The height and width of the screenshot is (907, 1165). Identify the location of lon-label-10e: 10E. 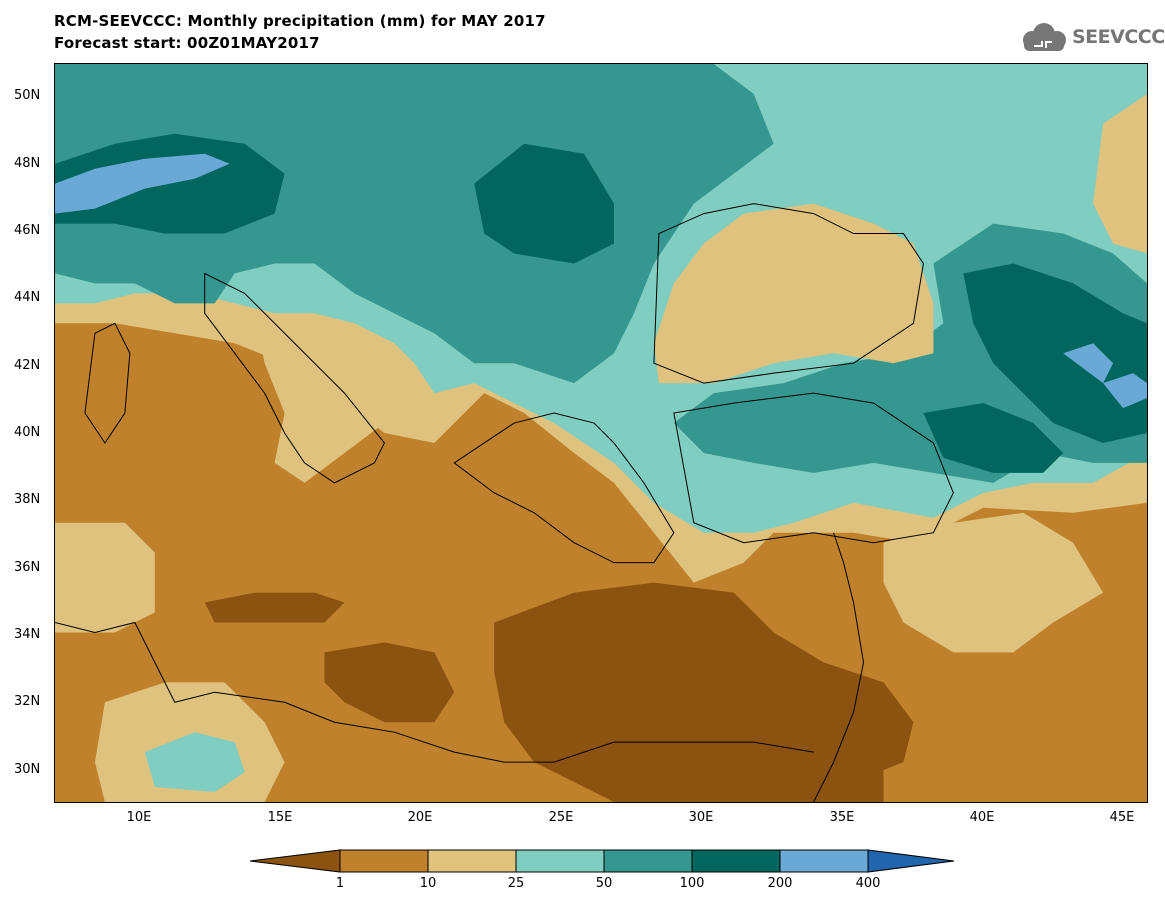
(139, 817).